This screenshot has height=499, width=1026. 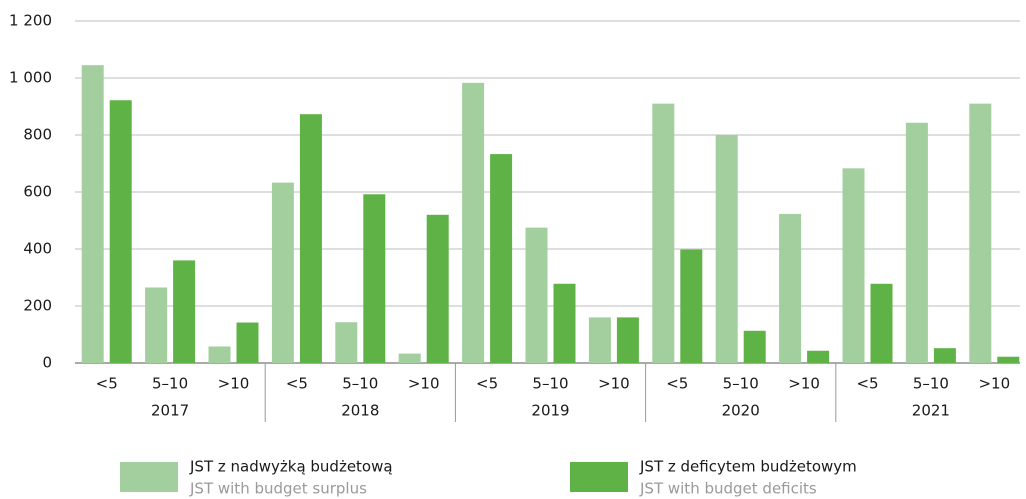 What do you see at coordinates (37, 192) in the screenshot?
I see `y-tick-label: 600` at bounding box center [37, 192].